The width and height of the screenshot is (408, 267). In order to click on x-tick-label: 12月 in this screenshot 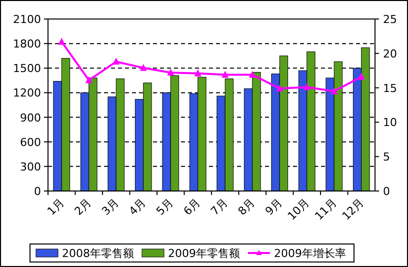, I will do `click(353, 209)`.